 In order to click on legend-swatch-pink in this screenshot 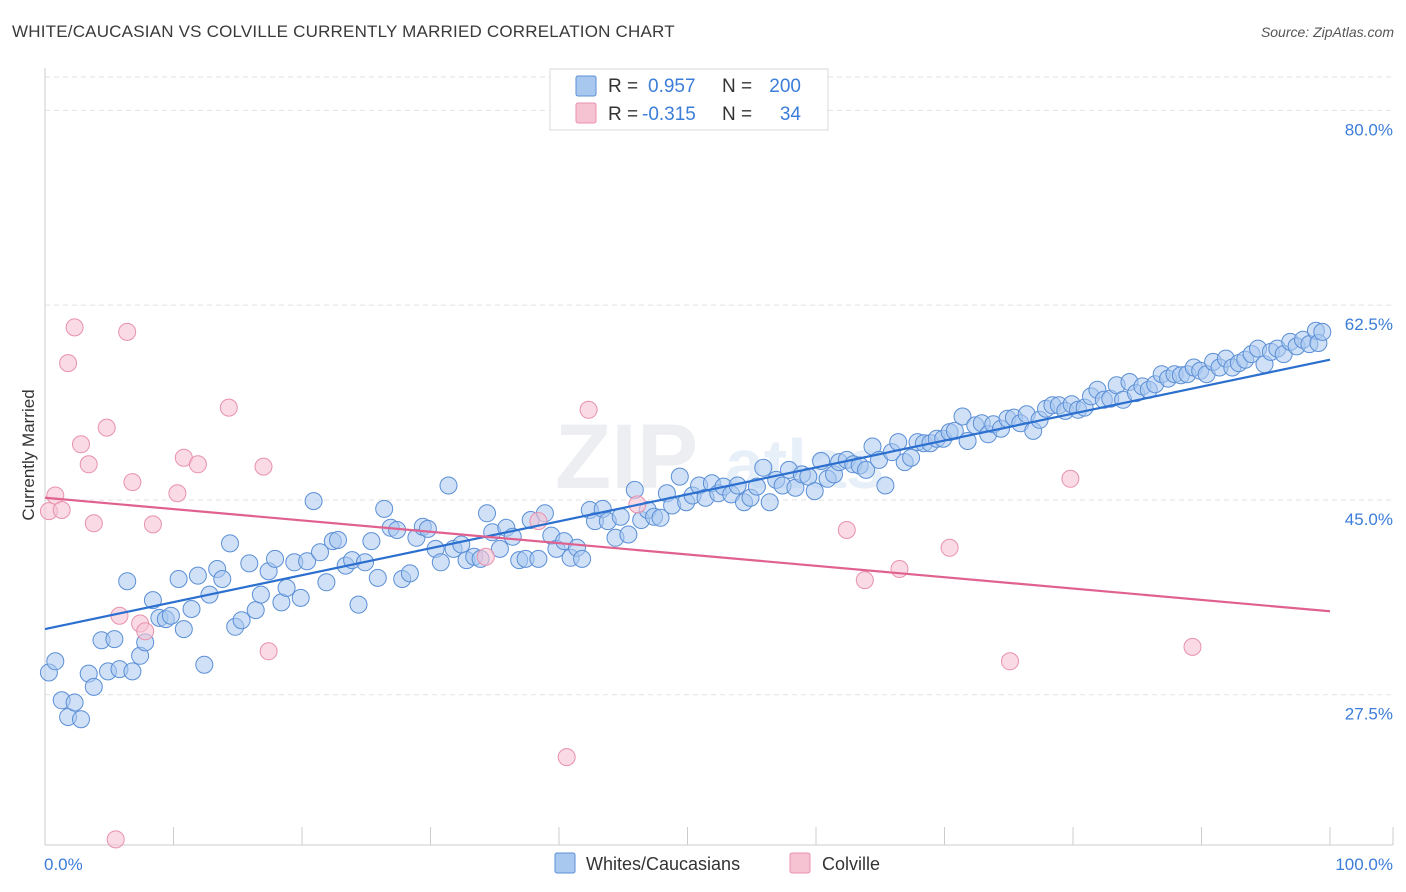, I will do `click(586, 113)`.